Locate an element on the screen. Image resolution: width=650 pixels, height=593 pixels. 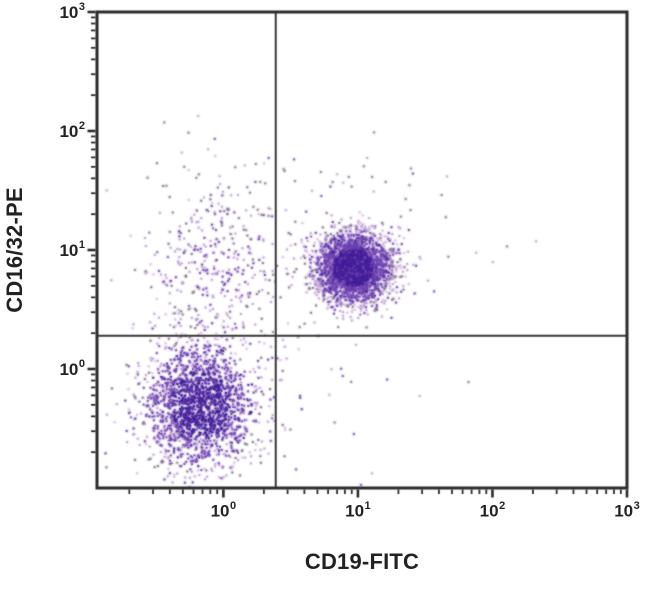
y-tick-label-10e1: 10¹ is located at coordinates (72, 249).